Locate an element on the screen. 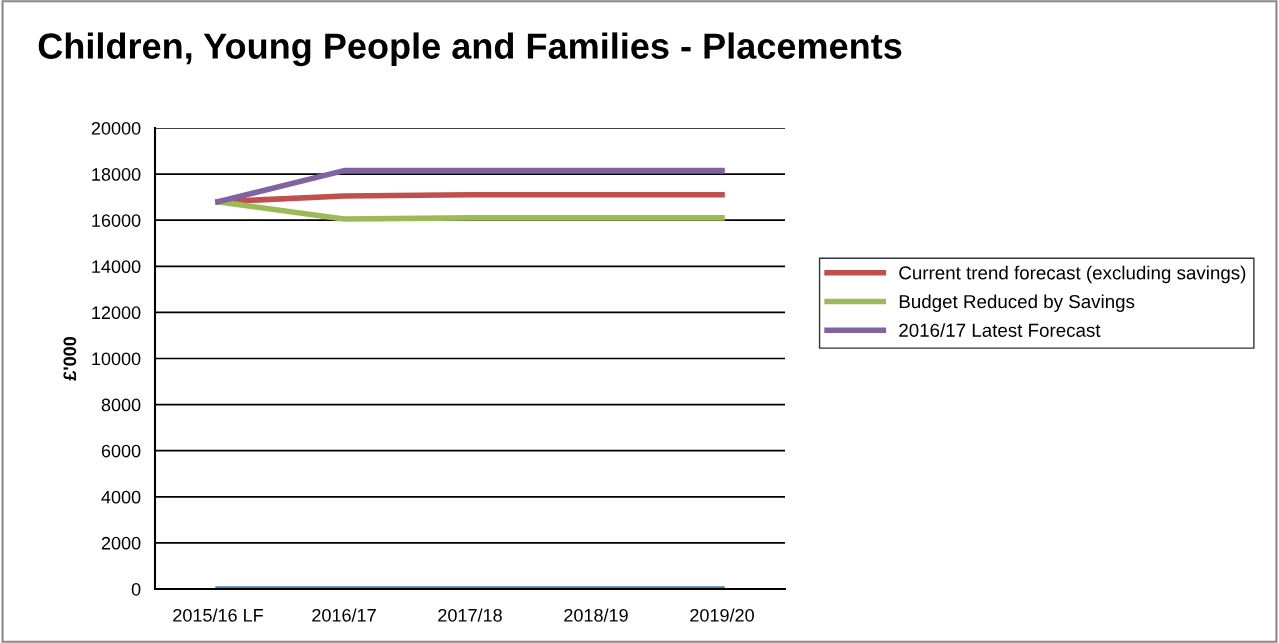 The width and height of the screenshot is (1279, 643). y-tick-label: 16000 is located at coordinates (116, 220).